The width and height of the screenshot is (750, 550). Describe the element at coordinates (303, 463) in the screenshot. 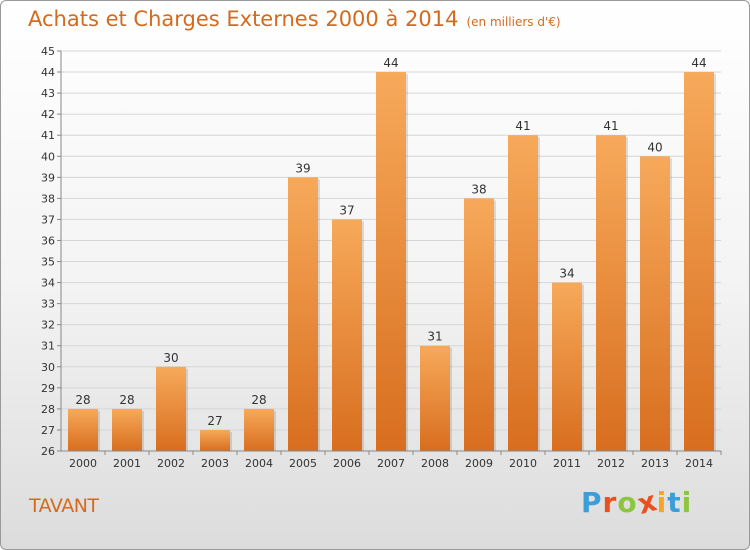

I see `x-tick-label-2005: 2005` at that location.